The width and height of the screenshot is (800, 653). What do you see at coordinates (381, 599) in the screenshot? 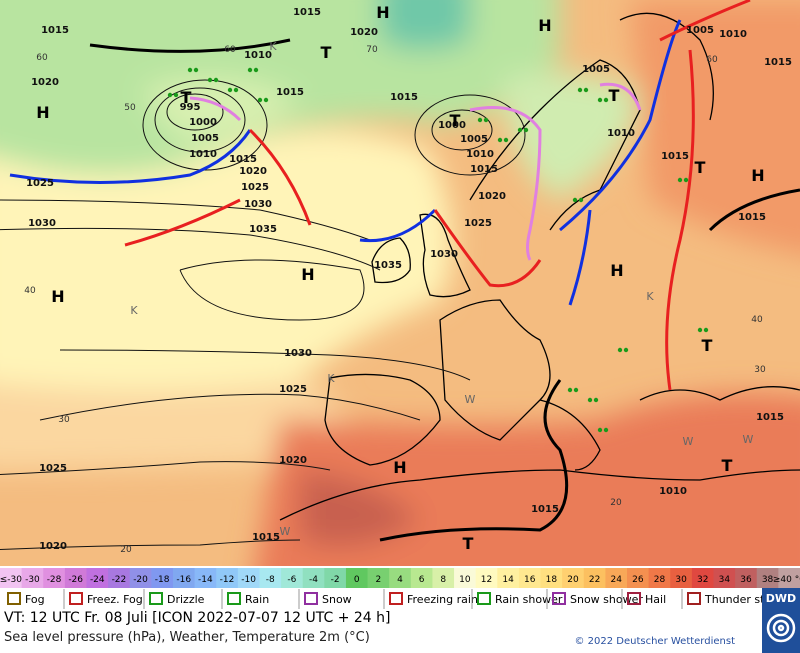
I see `weather-legend-bg` at bounding box center [381, 599].